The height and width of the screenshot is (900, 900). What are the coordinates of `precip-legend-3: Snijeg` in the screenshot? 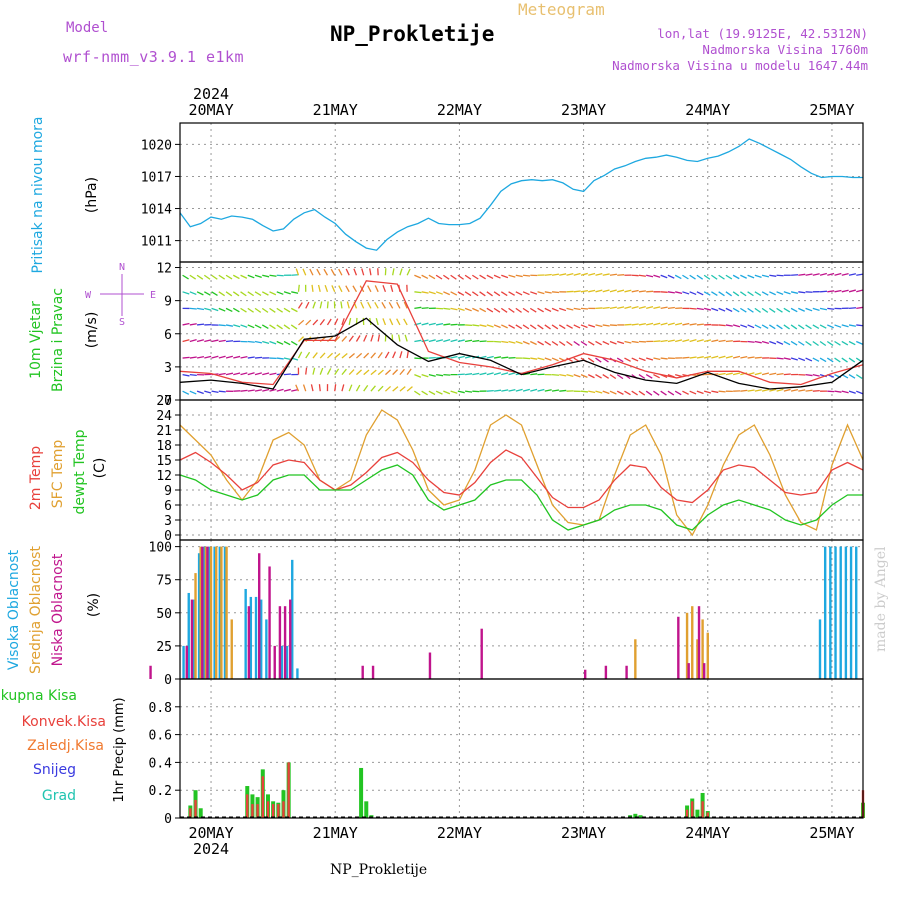 It's located at (54, 770).